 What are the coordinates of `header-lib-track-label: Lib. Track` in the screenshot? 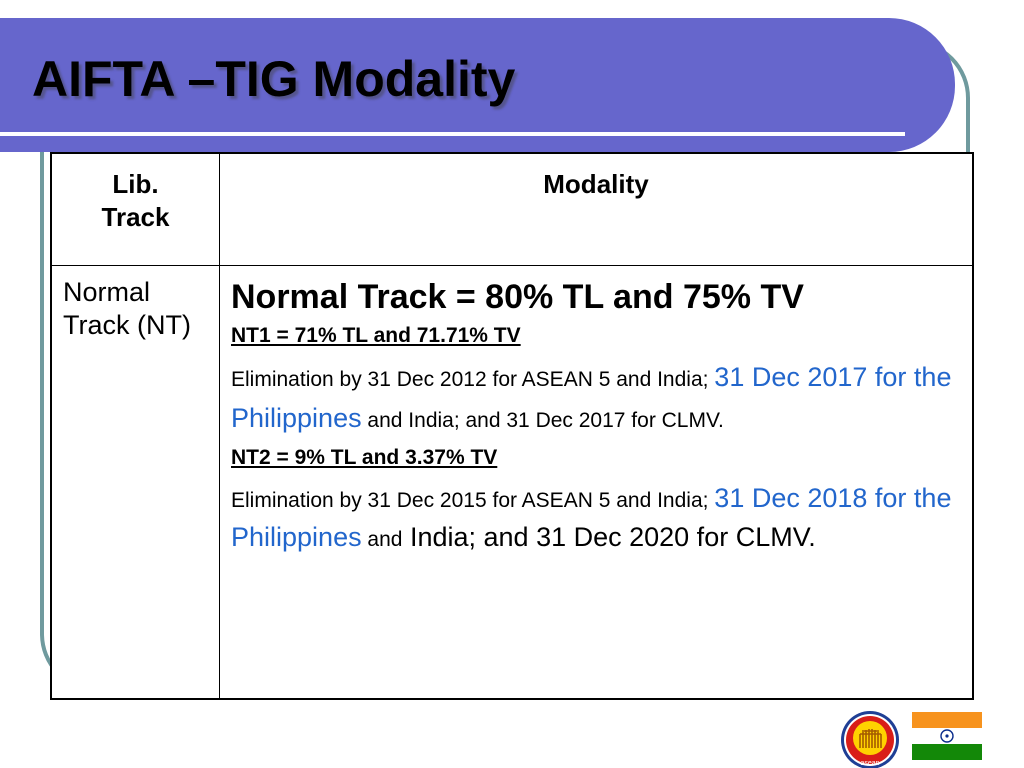 It's located at (135, 200).